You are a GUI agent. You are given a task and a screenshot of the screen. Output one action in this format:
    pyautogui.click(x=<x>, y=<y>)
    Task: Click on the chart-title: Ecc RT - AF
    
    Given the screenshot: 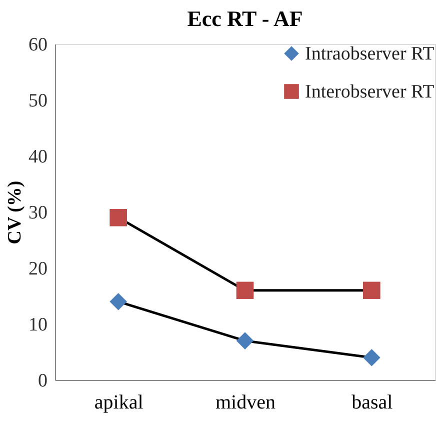 What is the action you would take?
    pyautogui.click(x=245, y=18)
    